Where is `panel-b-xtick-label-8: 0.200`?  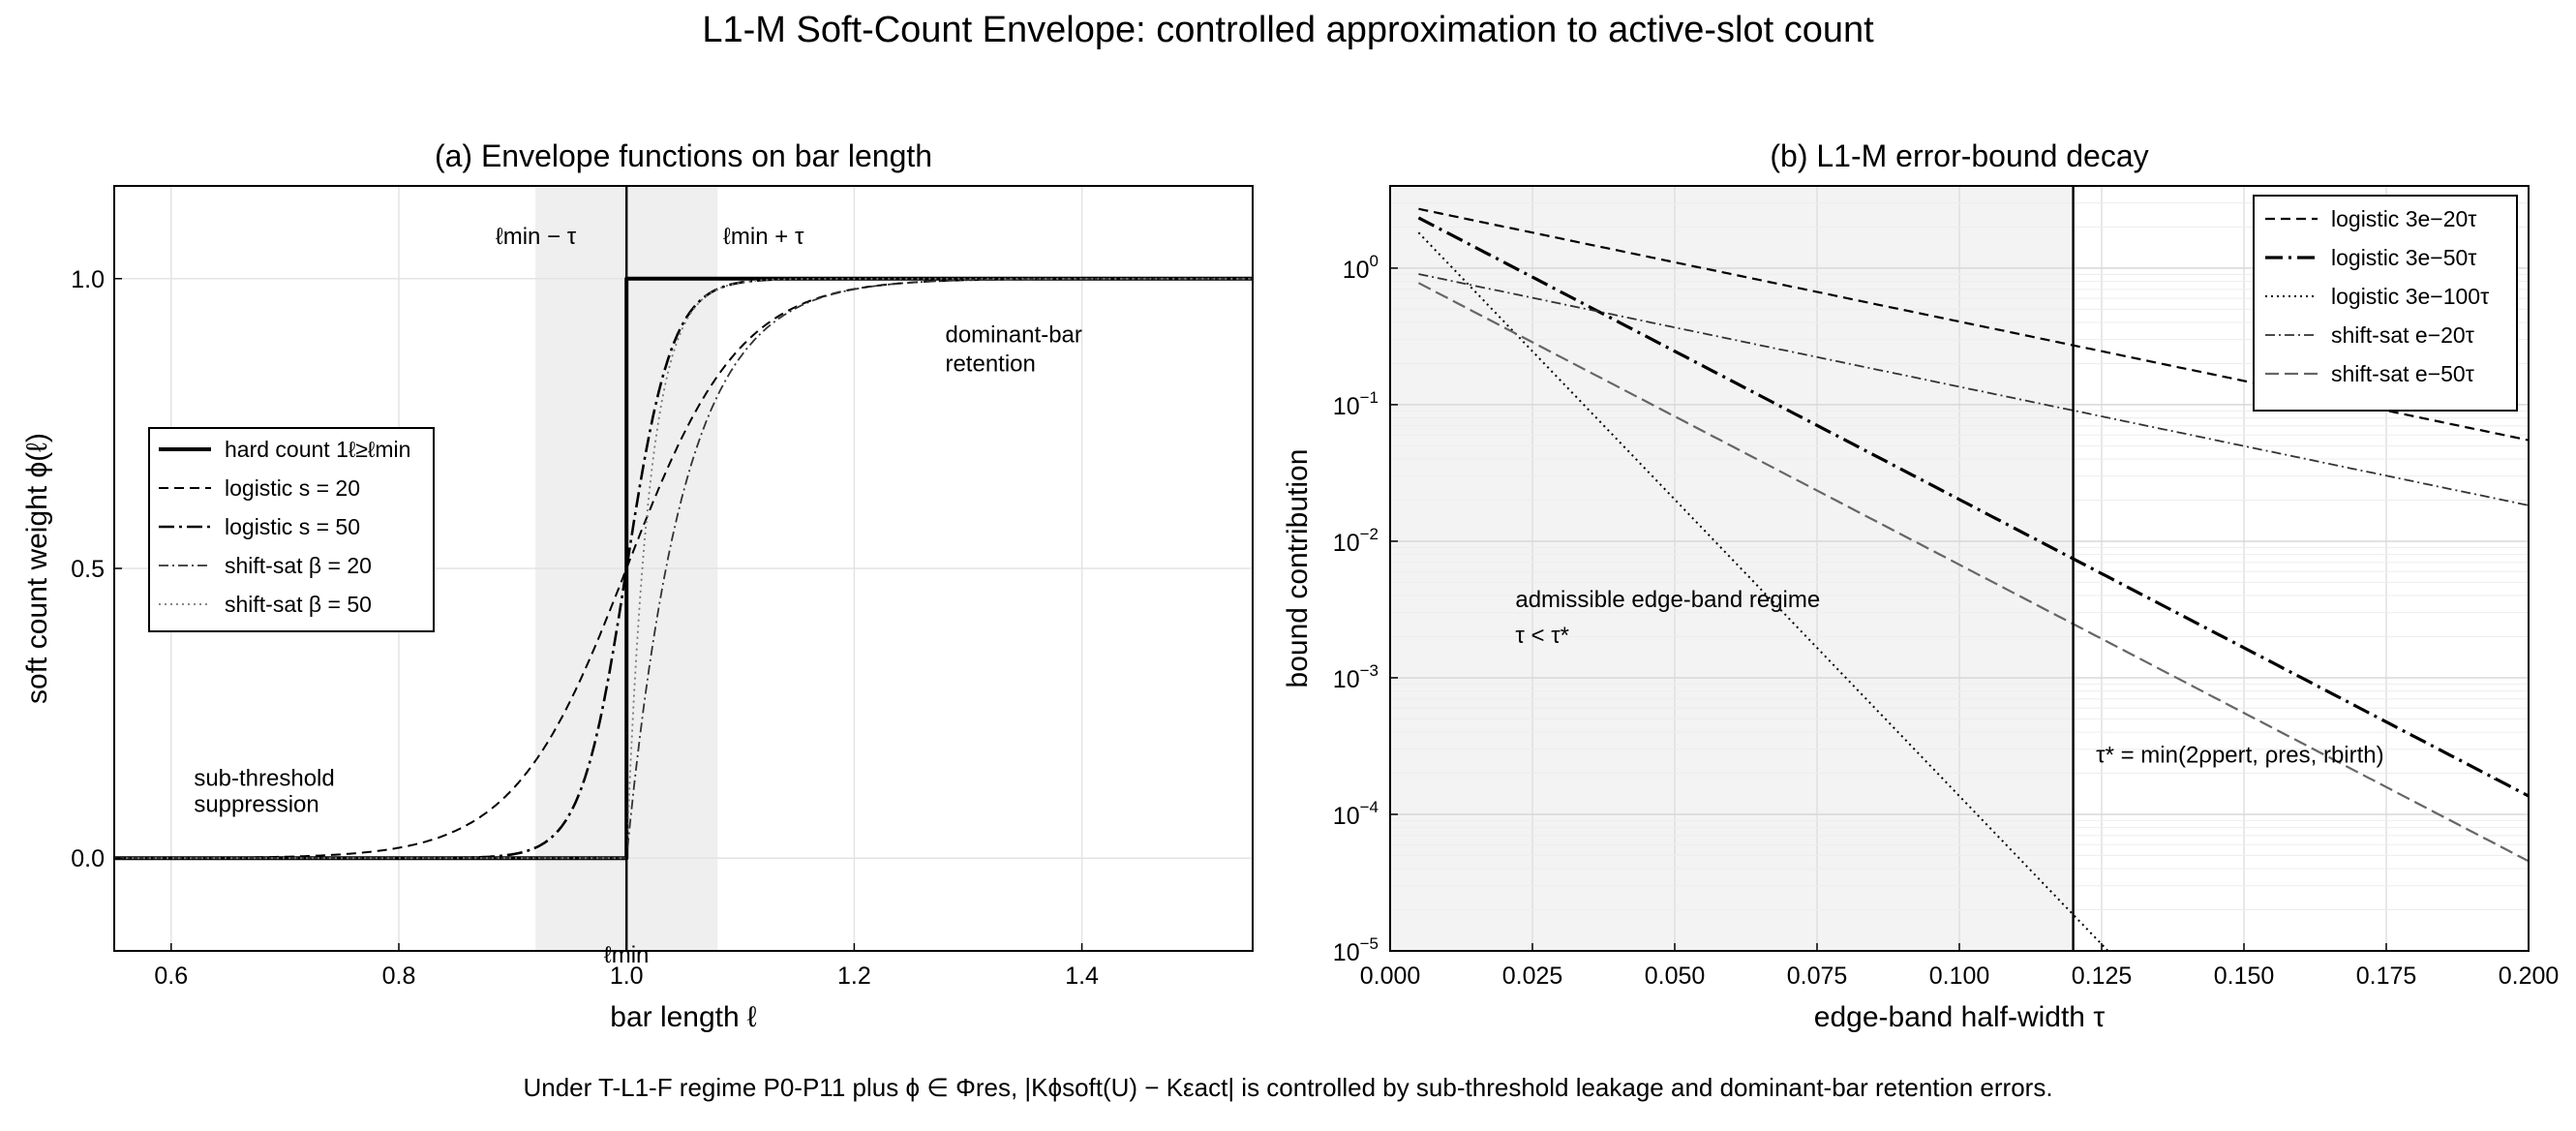
panel-b-xtick-label-8: 0.200 is located at coordinates (2529, 976).